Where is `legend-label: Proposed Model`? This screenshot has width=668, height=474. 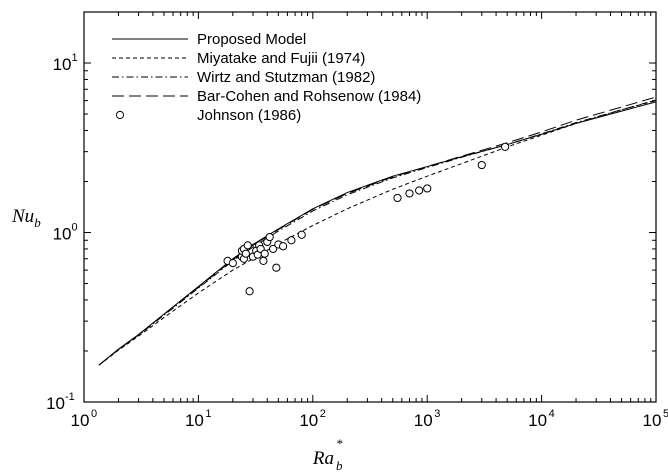
legend-label: Proposed Model is located at coordinates (251, 39).